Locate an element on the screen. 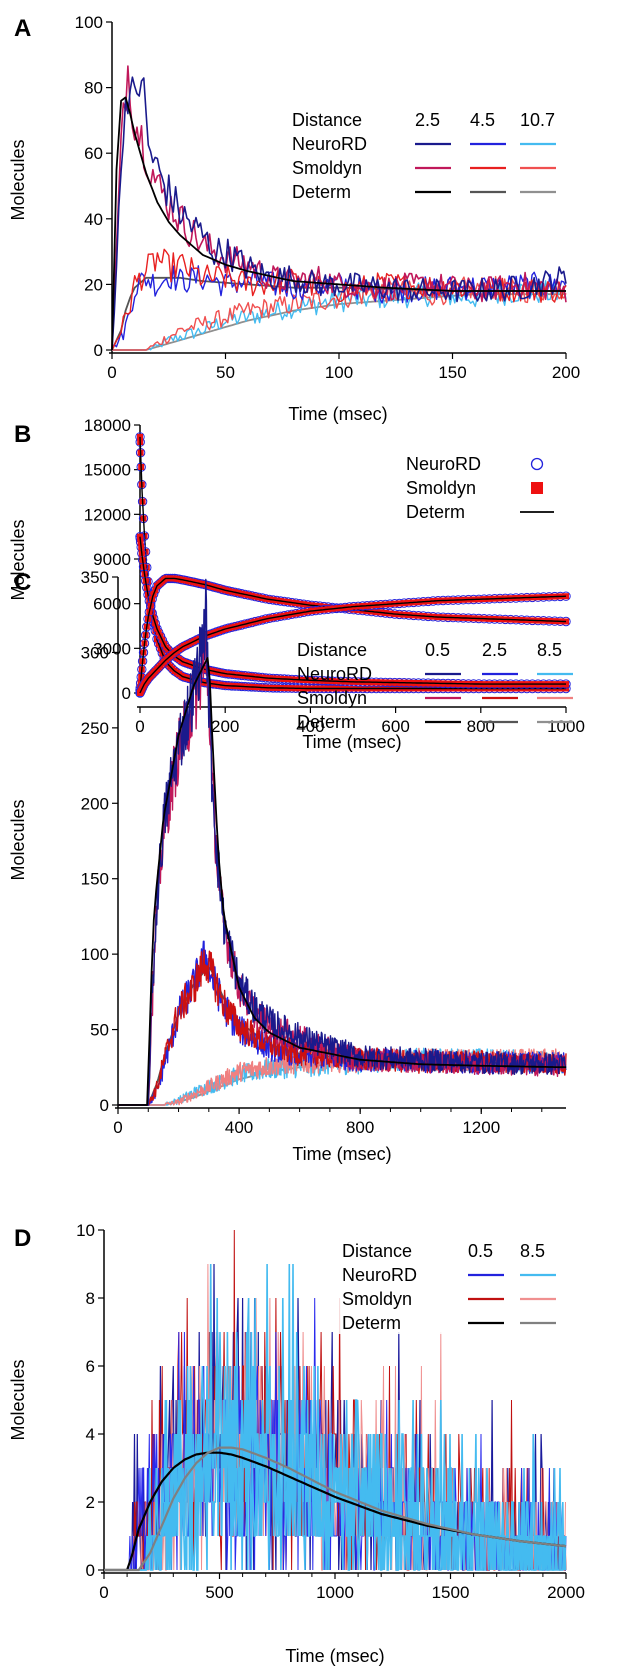 This screenshot has width=640, height=1677. x-tick-label: 150 is located at coordinates (452, 372).